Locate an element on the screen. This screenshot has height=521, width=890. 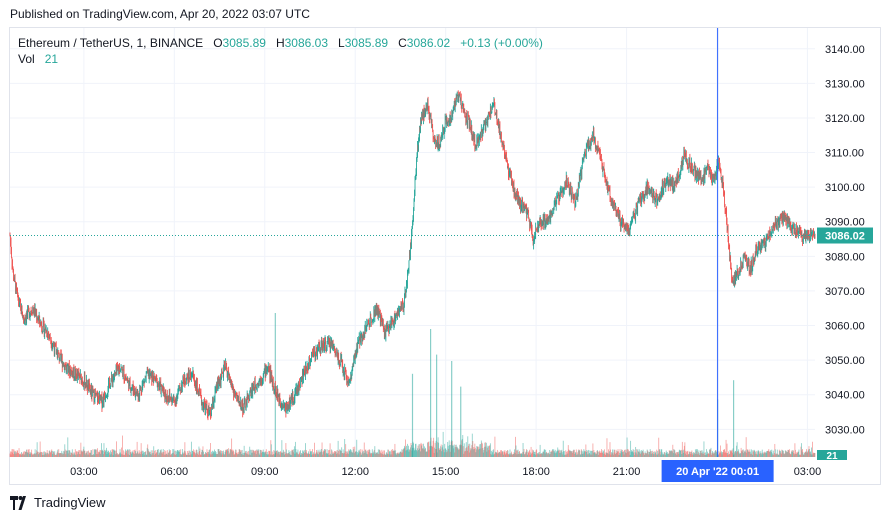
symbol-label: Ethereum / TetherUS, 1, BINANCE is located at coordinates (111, 43).